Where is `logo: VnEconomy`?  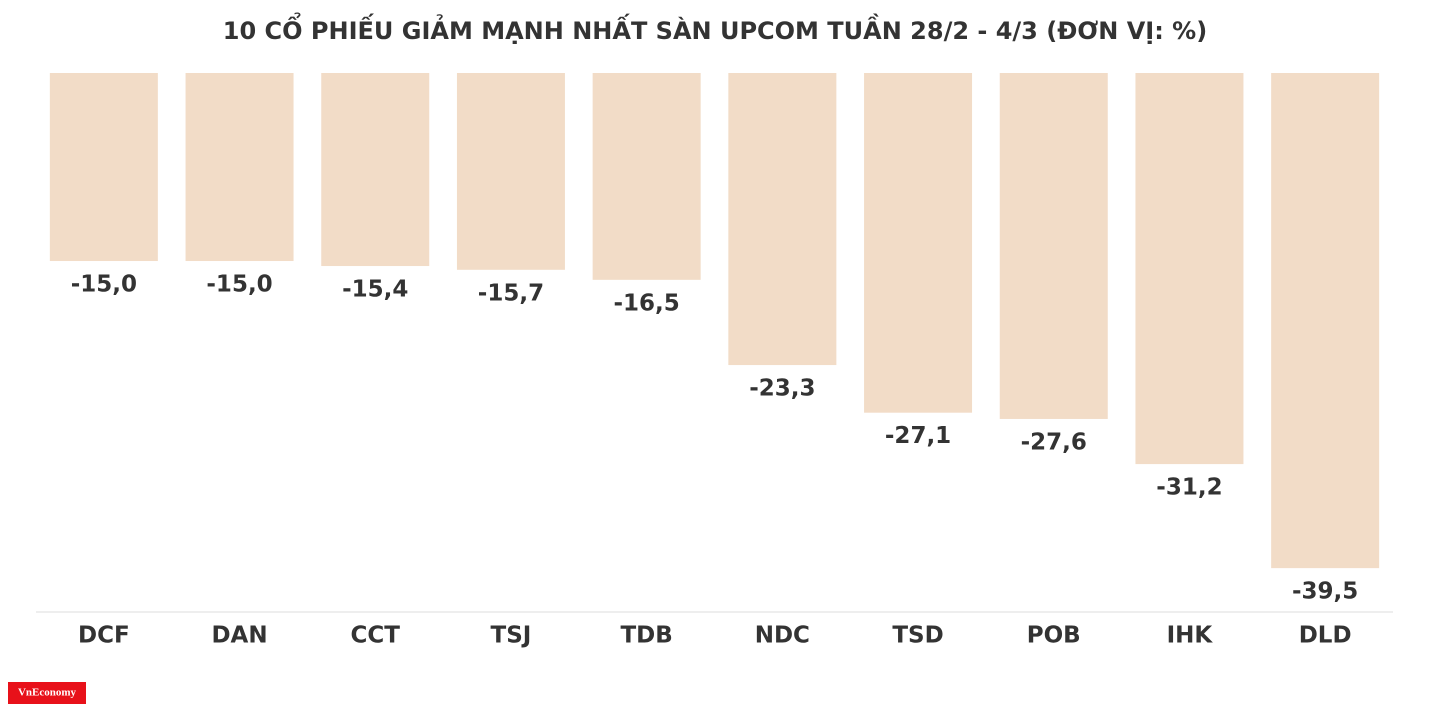 logo: VnEconomy is located at coordinates (47, 693).